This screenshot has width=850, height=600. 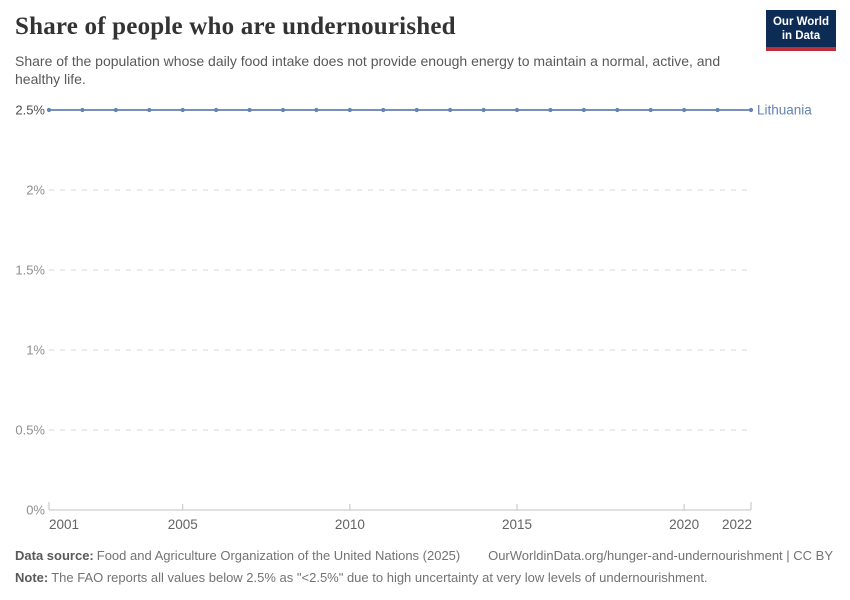 What do you see at coordinates (737, 524) in the screenshot?
I see `x-axis-tick-label: 2022` at bounding box center [737, 524].